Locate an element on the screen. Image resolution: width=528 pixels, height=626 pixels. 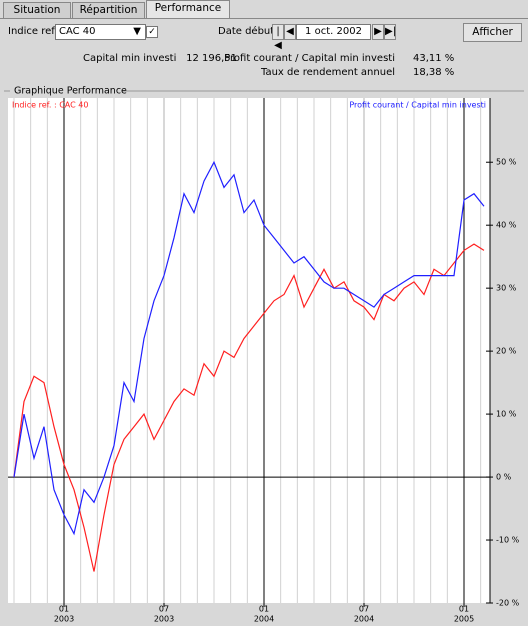
y-tick-label: 0 % is located at coordinates (504, 477).